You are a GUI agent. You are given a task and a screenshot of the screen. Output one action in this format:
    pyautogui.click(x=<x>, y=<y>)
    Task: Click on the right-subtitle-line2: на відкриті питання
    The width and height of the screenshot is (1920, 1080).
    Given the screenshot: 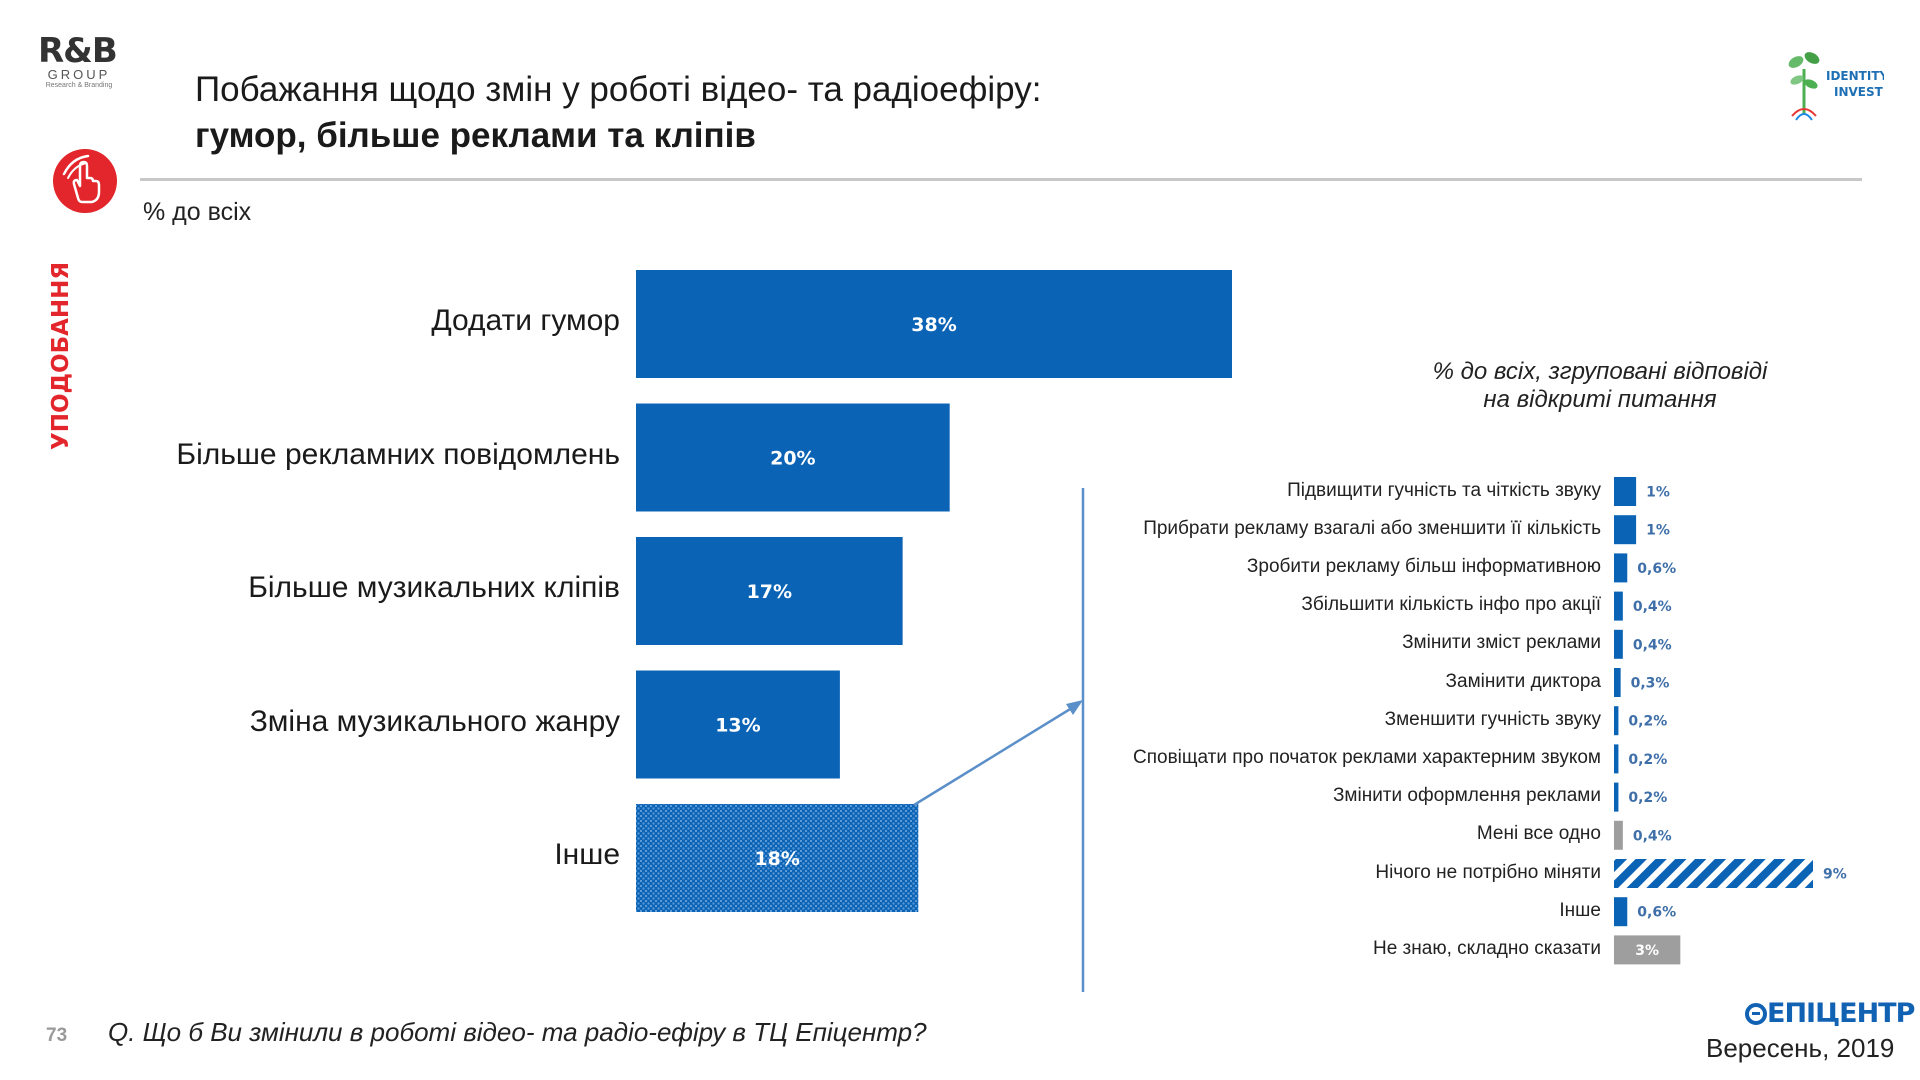 What is the action you would take?
    pyautogui.click(x=1600, y=399)
    